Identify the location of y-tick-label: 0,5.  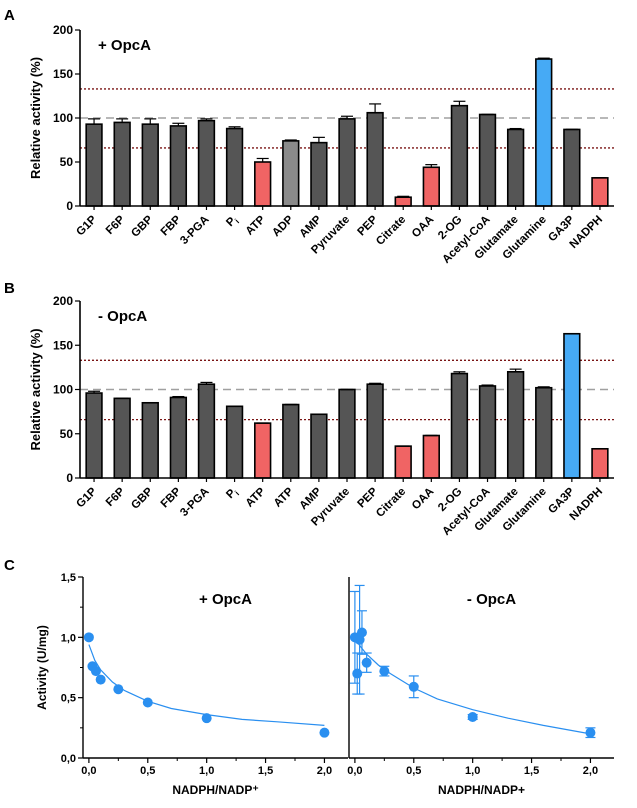
(68, 699).